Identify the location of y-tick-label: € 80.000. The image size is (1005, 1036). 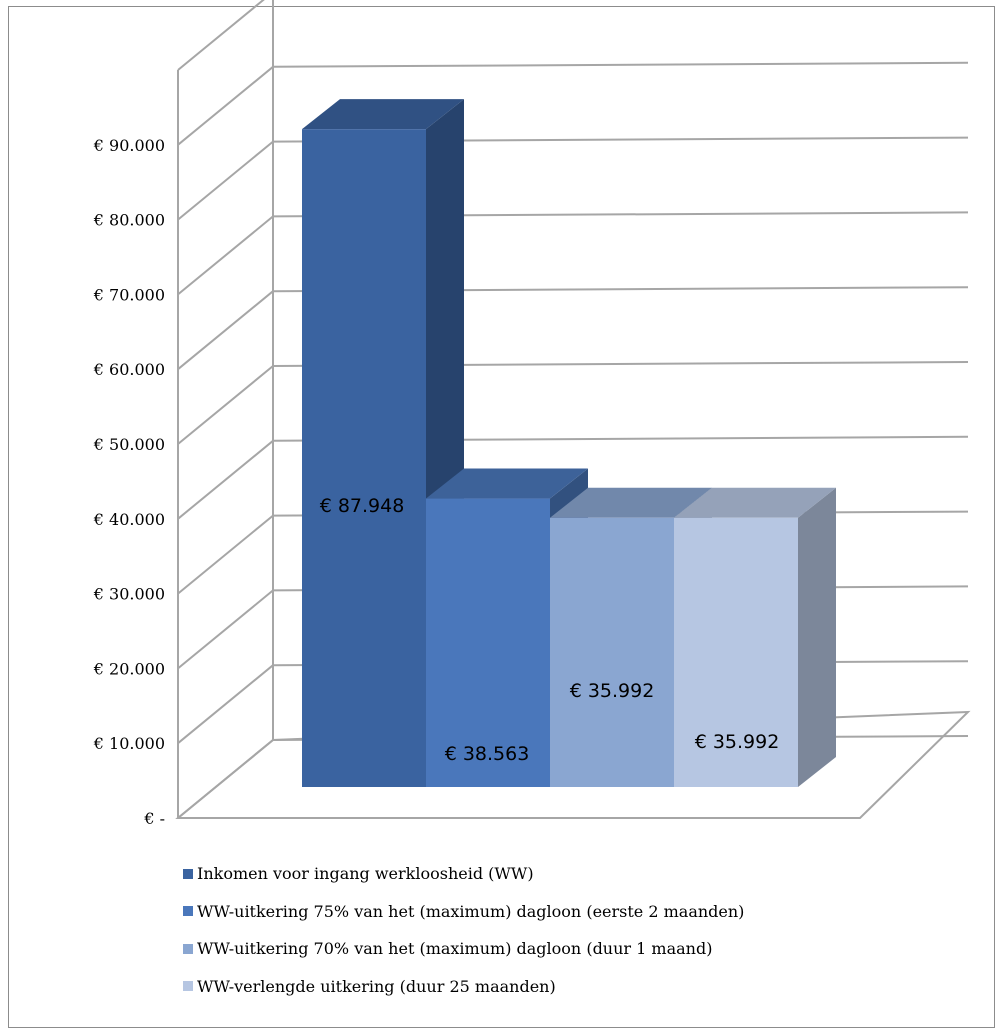
(129, 220).